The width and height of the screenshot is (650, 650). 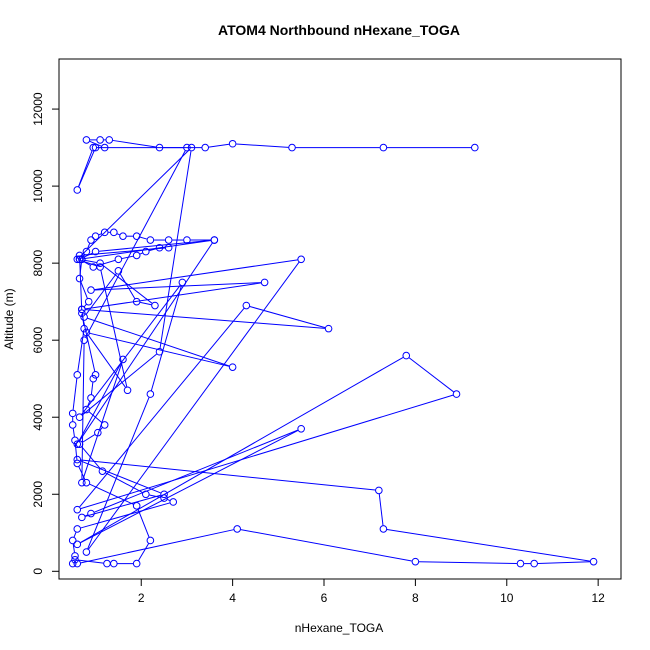 I want to click on y-tick-label: 2000, so click(x=38, y=494).